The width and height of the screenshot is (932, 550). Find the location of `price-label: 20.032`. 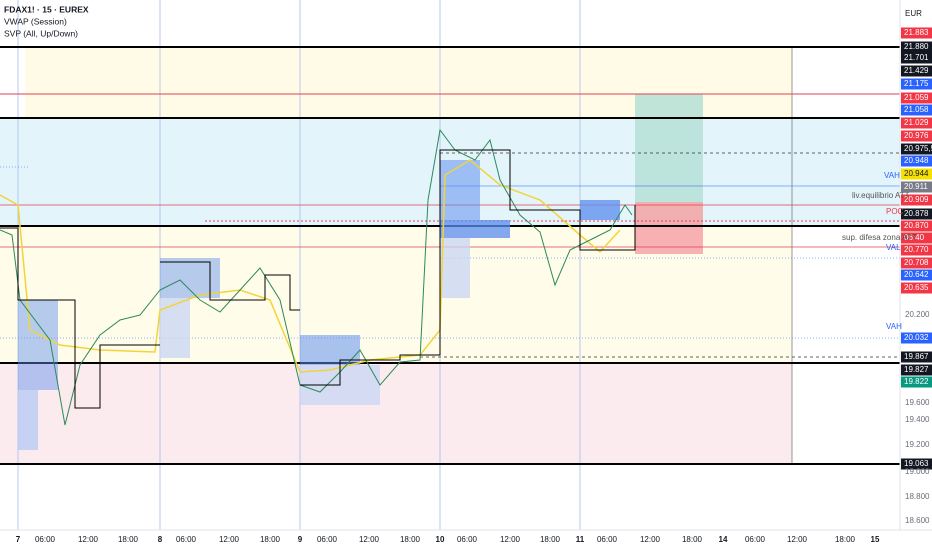

price-label: 20.032 is located at coordinates (916, 337).